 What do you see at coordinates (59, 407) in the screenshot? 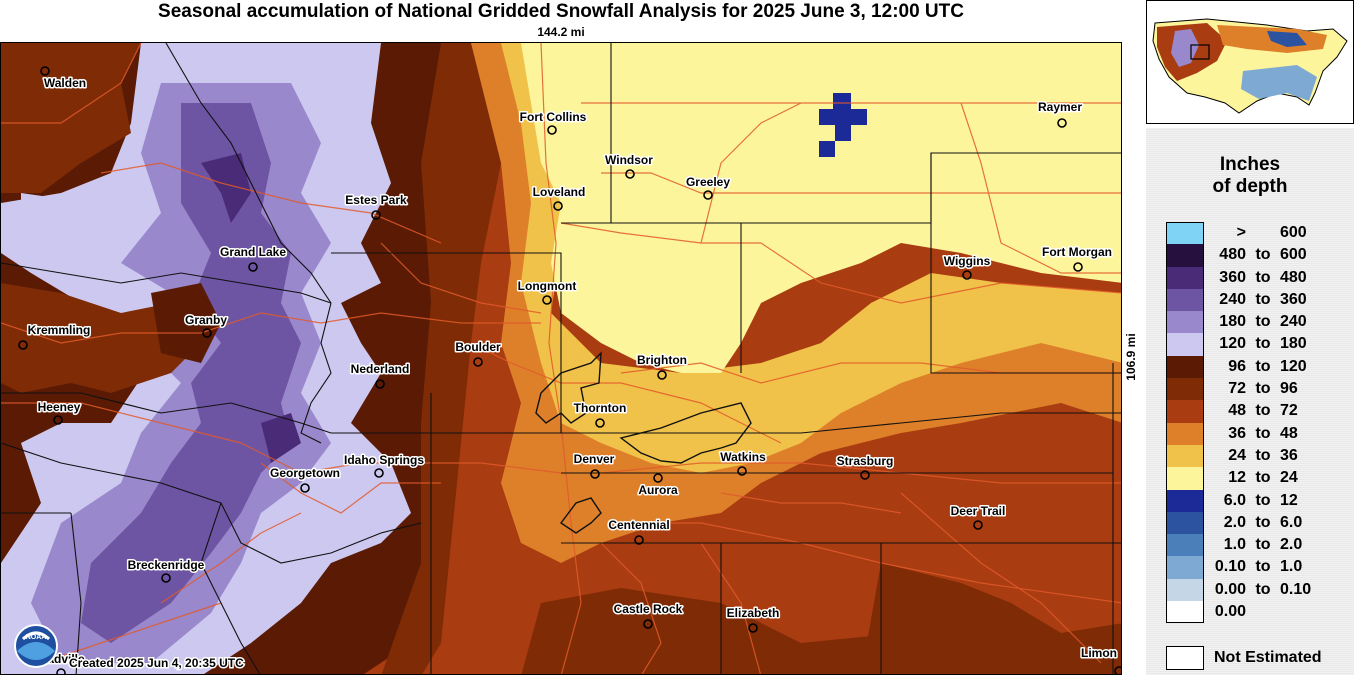
I see `svg-text: Heeney` at bounding box center [59, 407].